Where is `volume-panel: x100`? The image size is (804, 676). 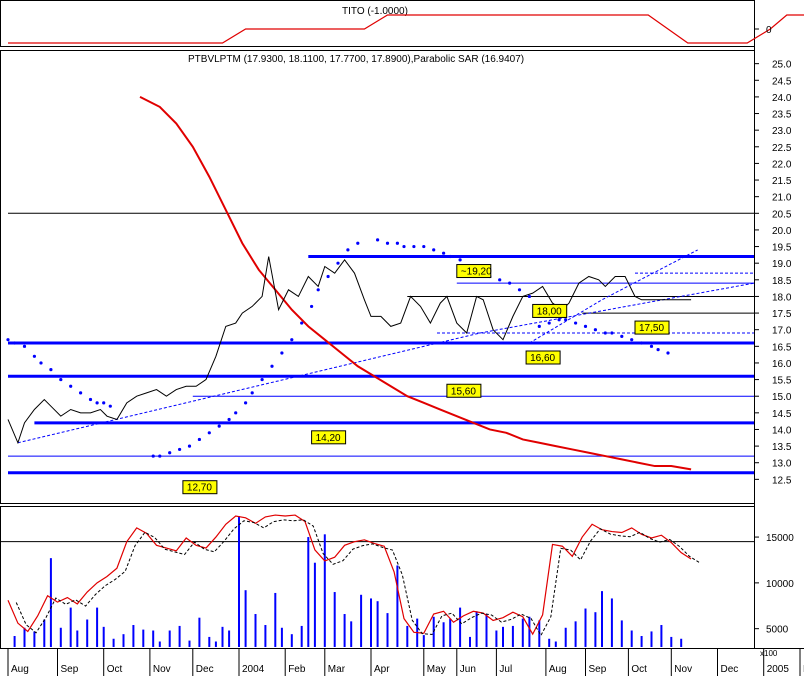 volume-panel: x100 is located at coordinates (769, 653).